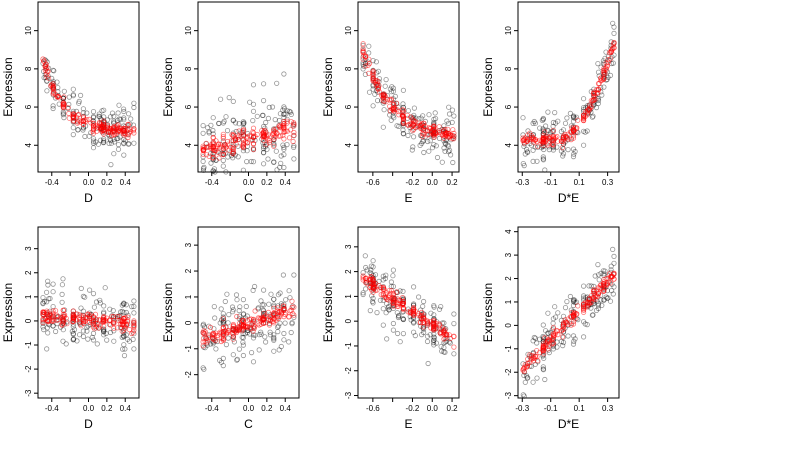  What do you see at coordinates (551, 408) in the screenshot?
I see `x-tick-label: -0.1` at bounding box center [551, 408].